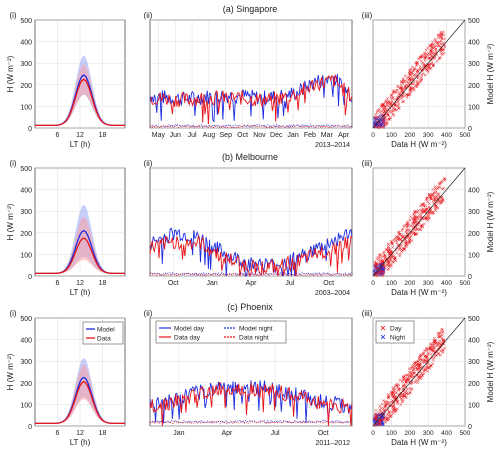 This screenshot has width=500, height=467. I want to click on x-tick-label: 200, so click(409, 135).